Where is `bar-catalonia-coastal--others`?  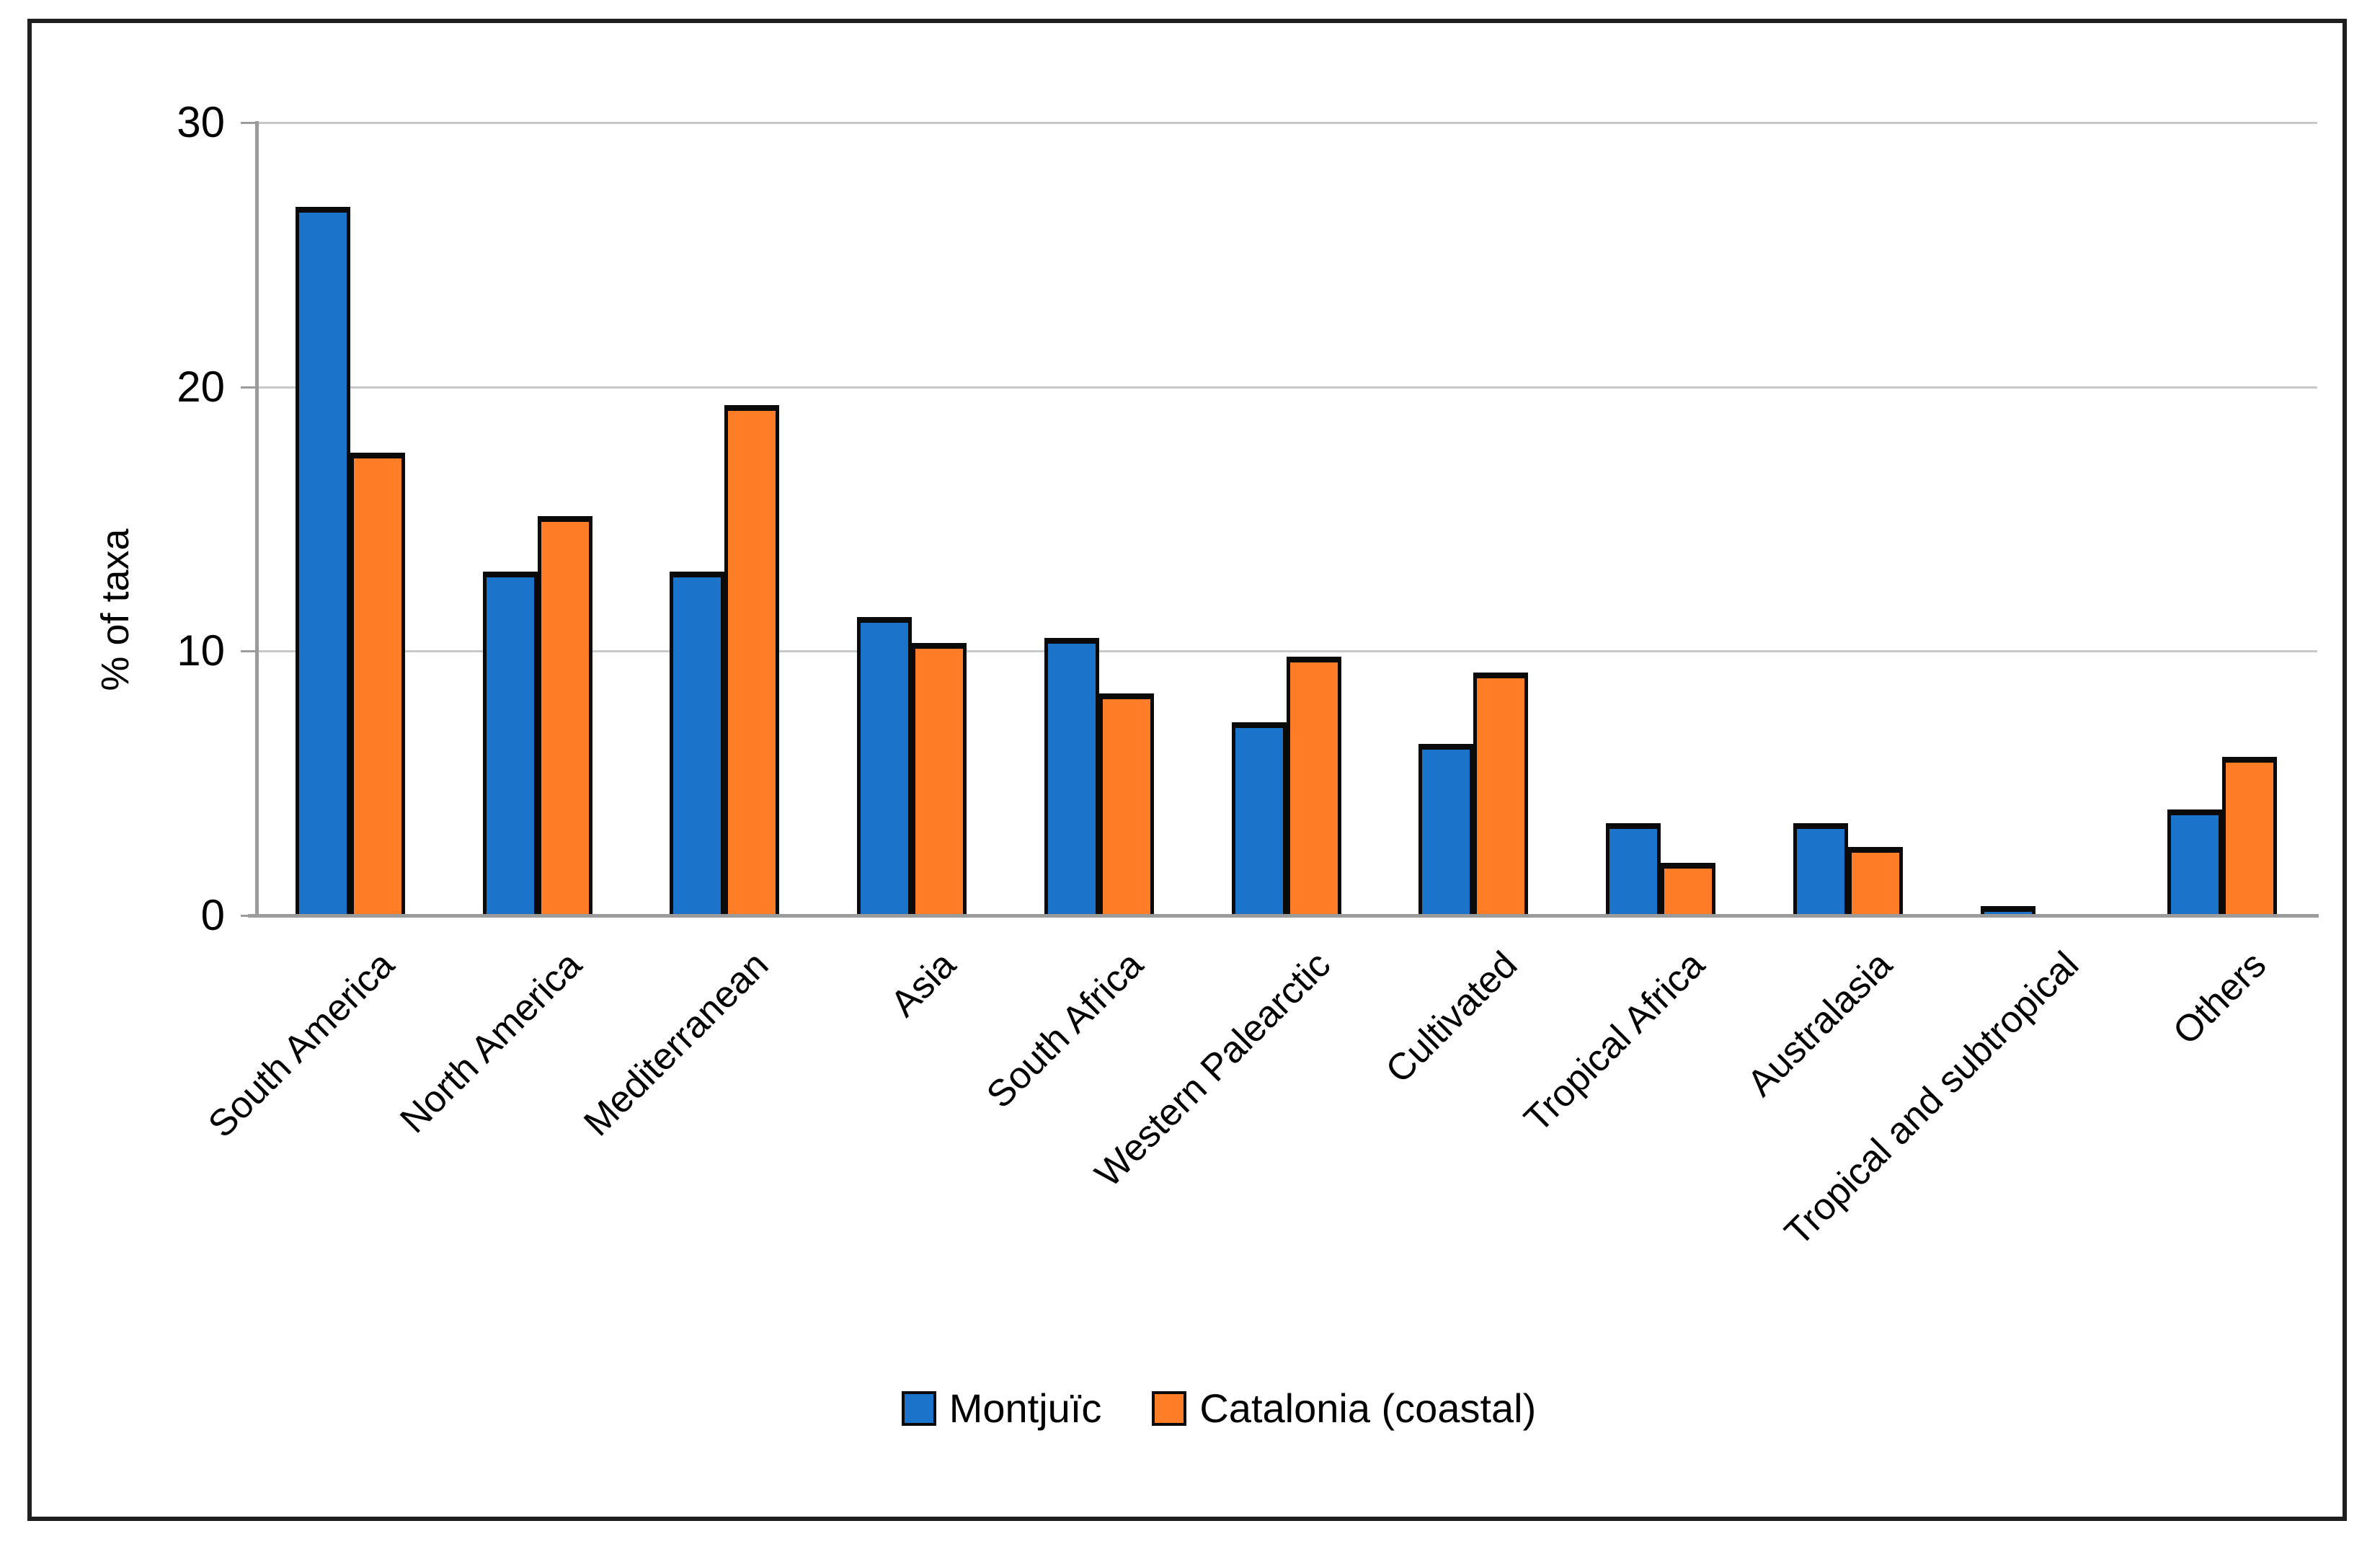 bar-catalonia-coastal--others is located at coordinates (2250, 836).